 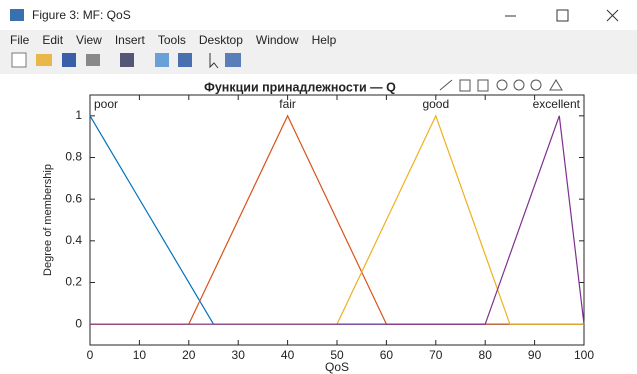 What do you see at coordinates (73, 282) in the screenshot?
I see `y-tick-label: 0.2` at bounding box center [73, 282].